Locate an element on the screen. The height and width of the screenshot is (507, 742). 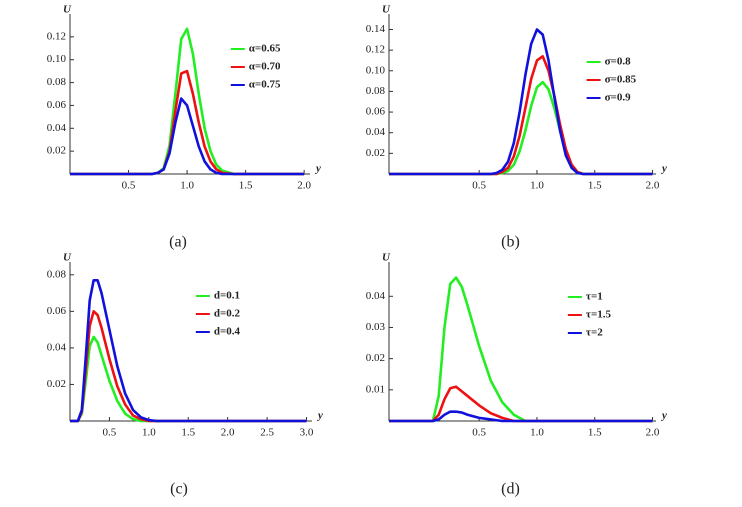
x-tick-label: 2.5 is located at coordinates (267, 433).